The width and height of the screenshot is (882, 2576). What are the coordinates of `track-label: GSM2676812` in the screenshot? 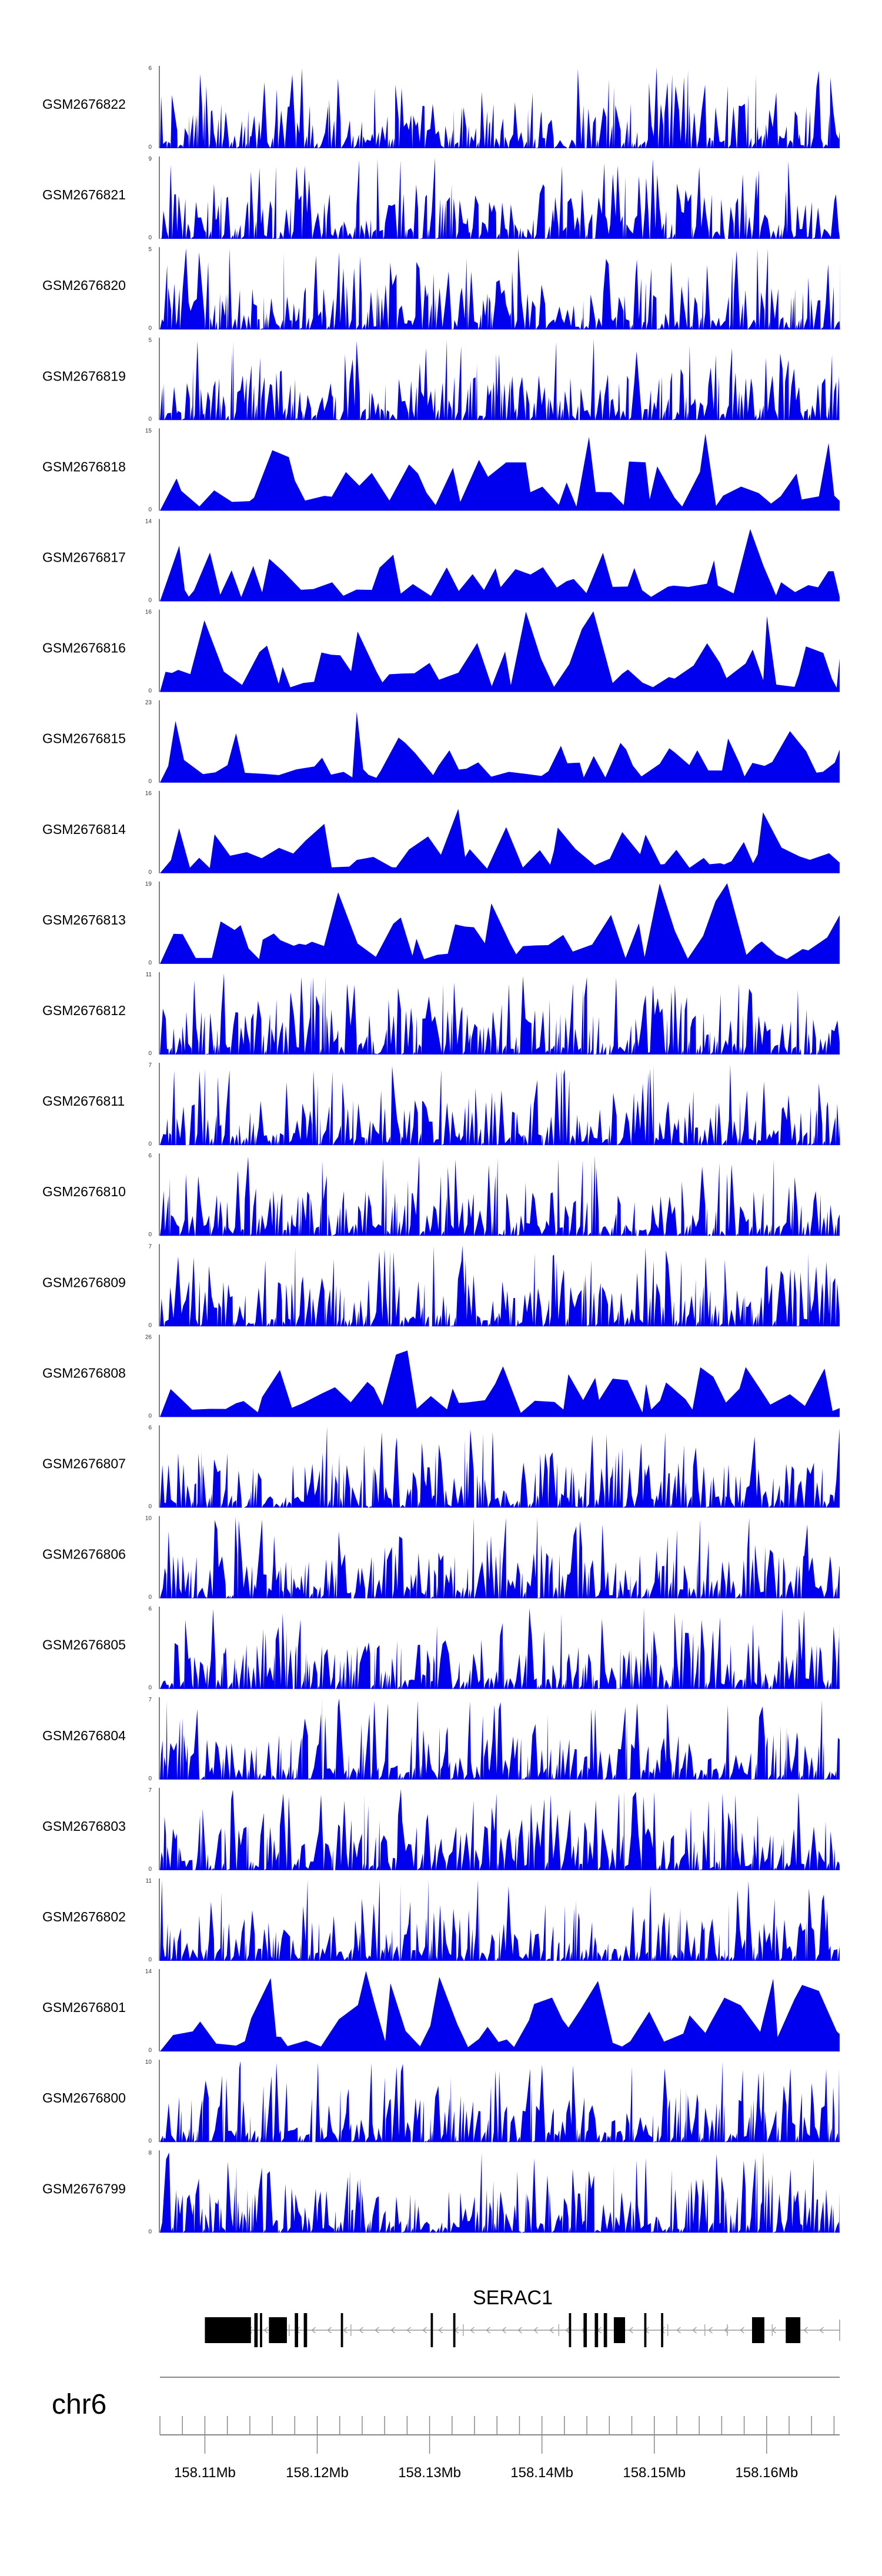 It's located at (84, 1010).